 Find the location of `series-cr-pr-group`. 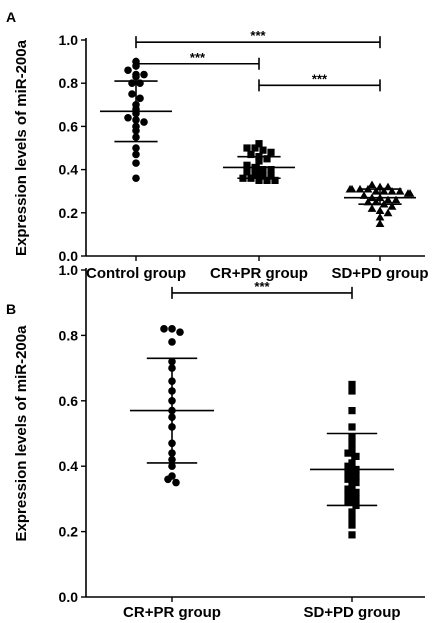

series-cr-pr-group is located at coordinates (172, 406).